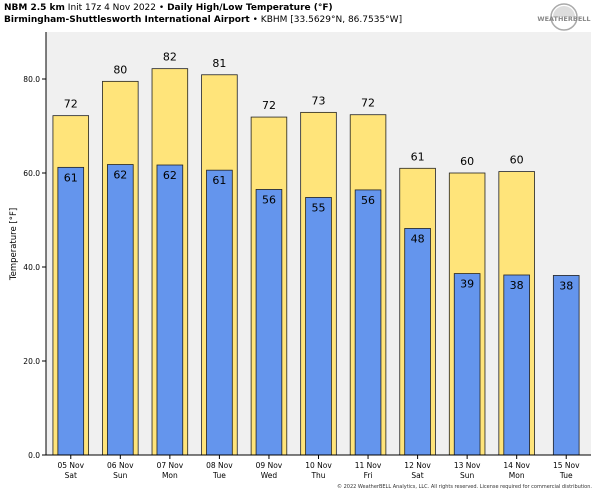 The height and width of the screenshot is (493, 600). What do you see at coordinates (269, 475) in the screenshot?
I see `x-tick-weekday: Wed` at bounding box center [269, 475].